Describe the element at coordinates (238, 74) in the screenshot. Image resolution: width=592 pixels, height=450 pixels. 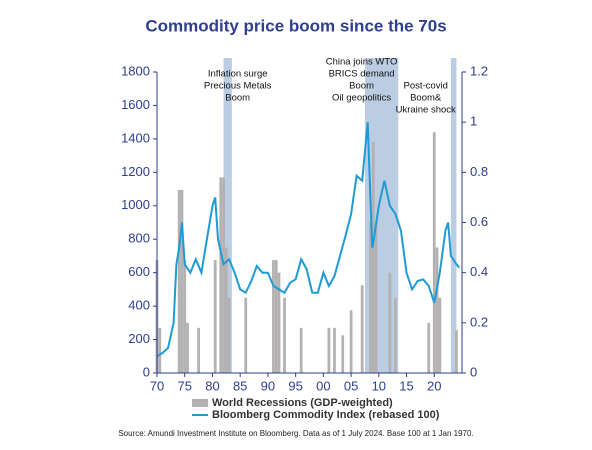
I see `annotation: Inflation surge` at that location.